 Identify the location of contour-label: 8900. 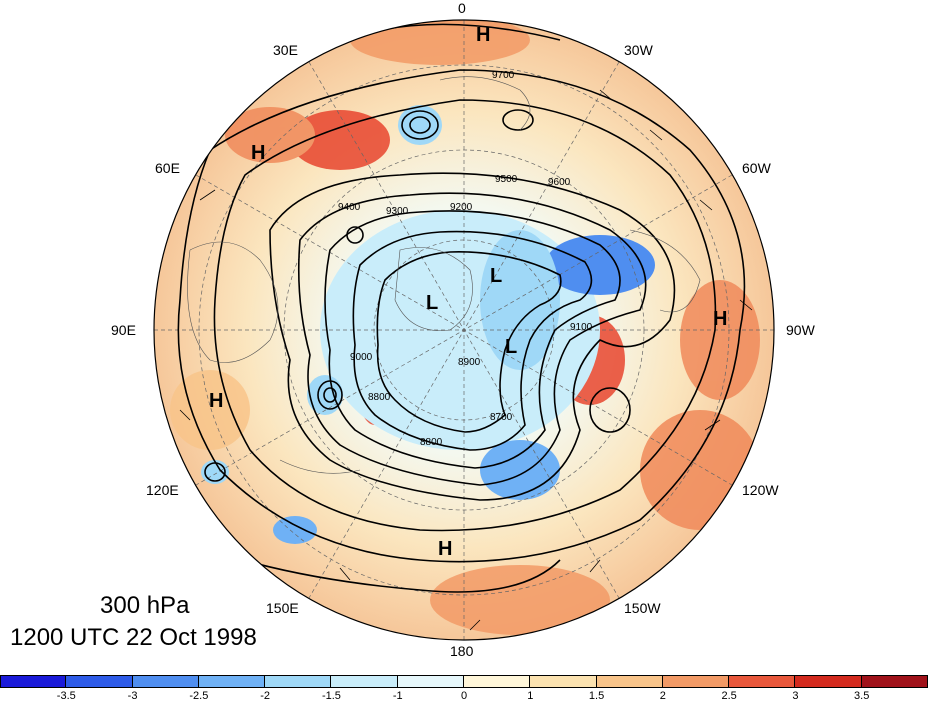
(469, 362).